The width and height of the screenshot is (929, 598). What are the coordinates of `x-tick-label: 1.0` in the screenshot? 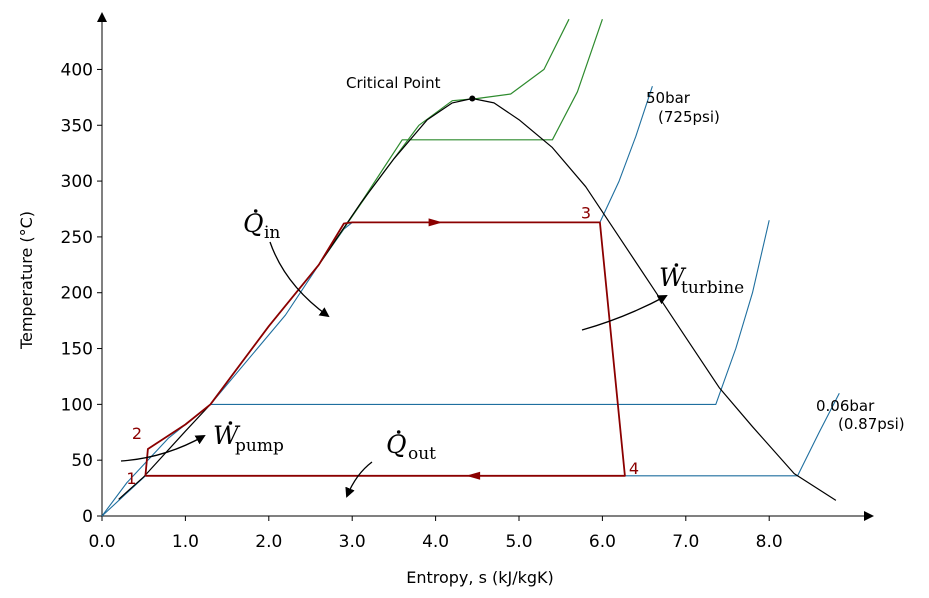 It's located at (185, 542).